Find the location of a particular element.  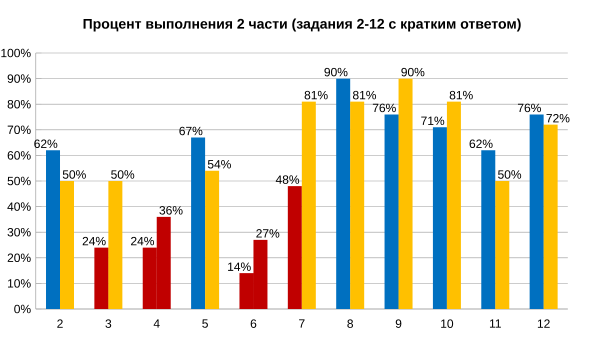

x-tick-label: 9 is located at coordinates (399, 323).